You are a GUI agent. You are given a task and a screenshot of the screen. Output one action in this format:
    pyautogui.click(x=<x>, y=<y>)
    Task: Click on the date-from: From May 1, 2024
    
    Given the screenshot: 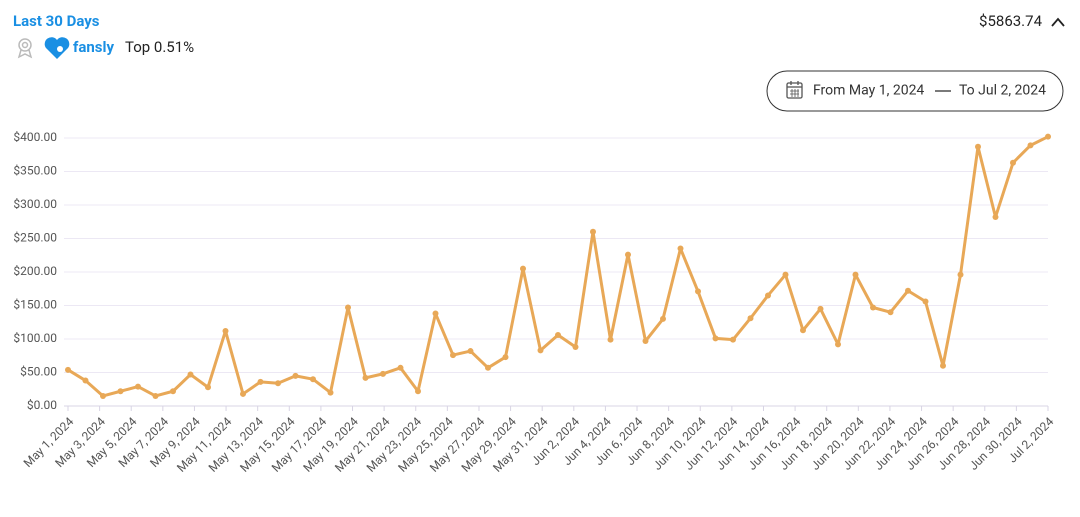 What is the action you would take?
    pyautogui.click(x=868, y=91)
    